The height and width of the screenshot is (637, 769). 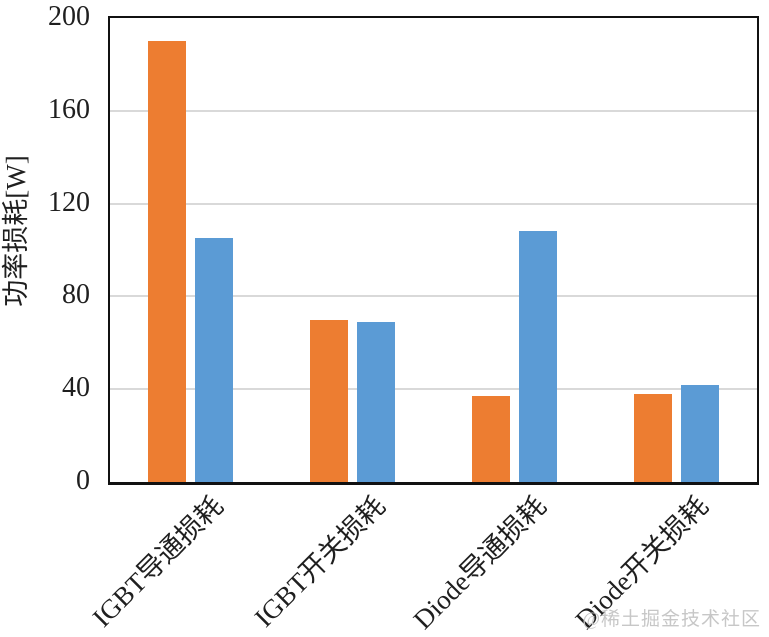 What do you see at coordinates (76, 295) in the screenshot?
I see `y-tick-label-80: 80` at bounding box center [76, 295].